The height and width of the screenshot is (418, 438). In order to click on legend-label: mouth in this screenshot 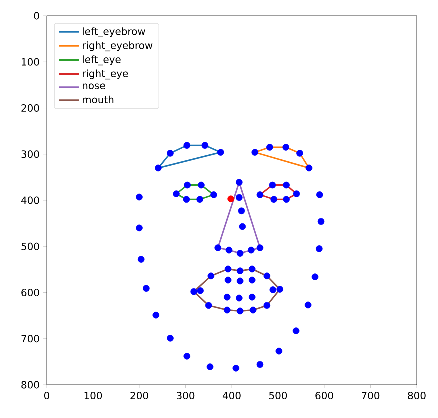, I will do `click(98, 100)`.